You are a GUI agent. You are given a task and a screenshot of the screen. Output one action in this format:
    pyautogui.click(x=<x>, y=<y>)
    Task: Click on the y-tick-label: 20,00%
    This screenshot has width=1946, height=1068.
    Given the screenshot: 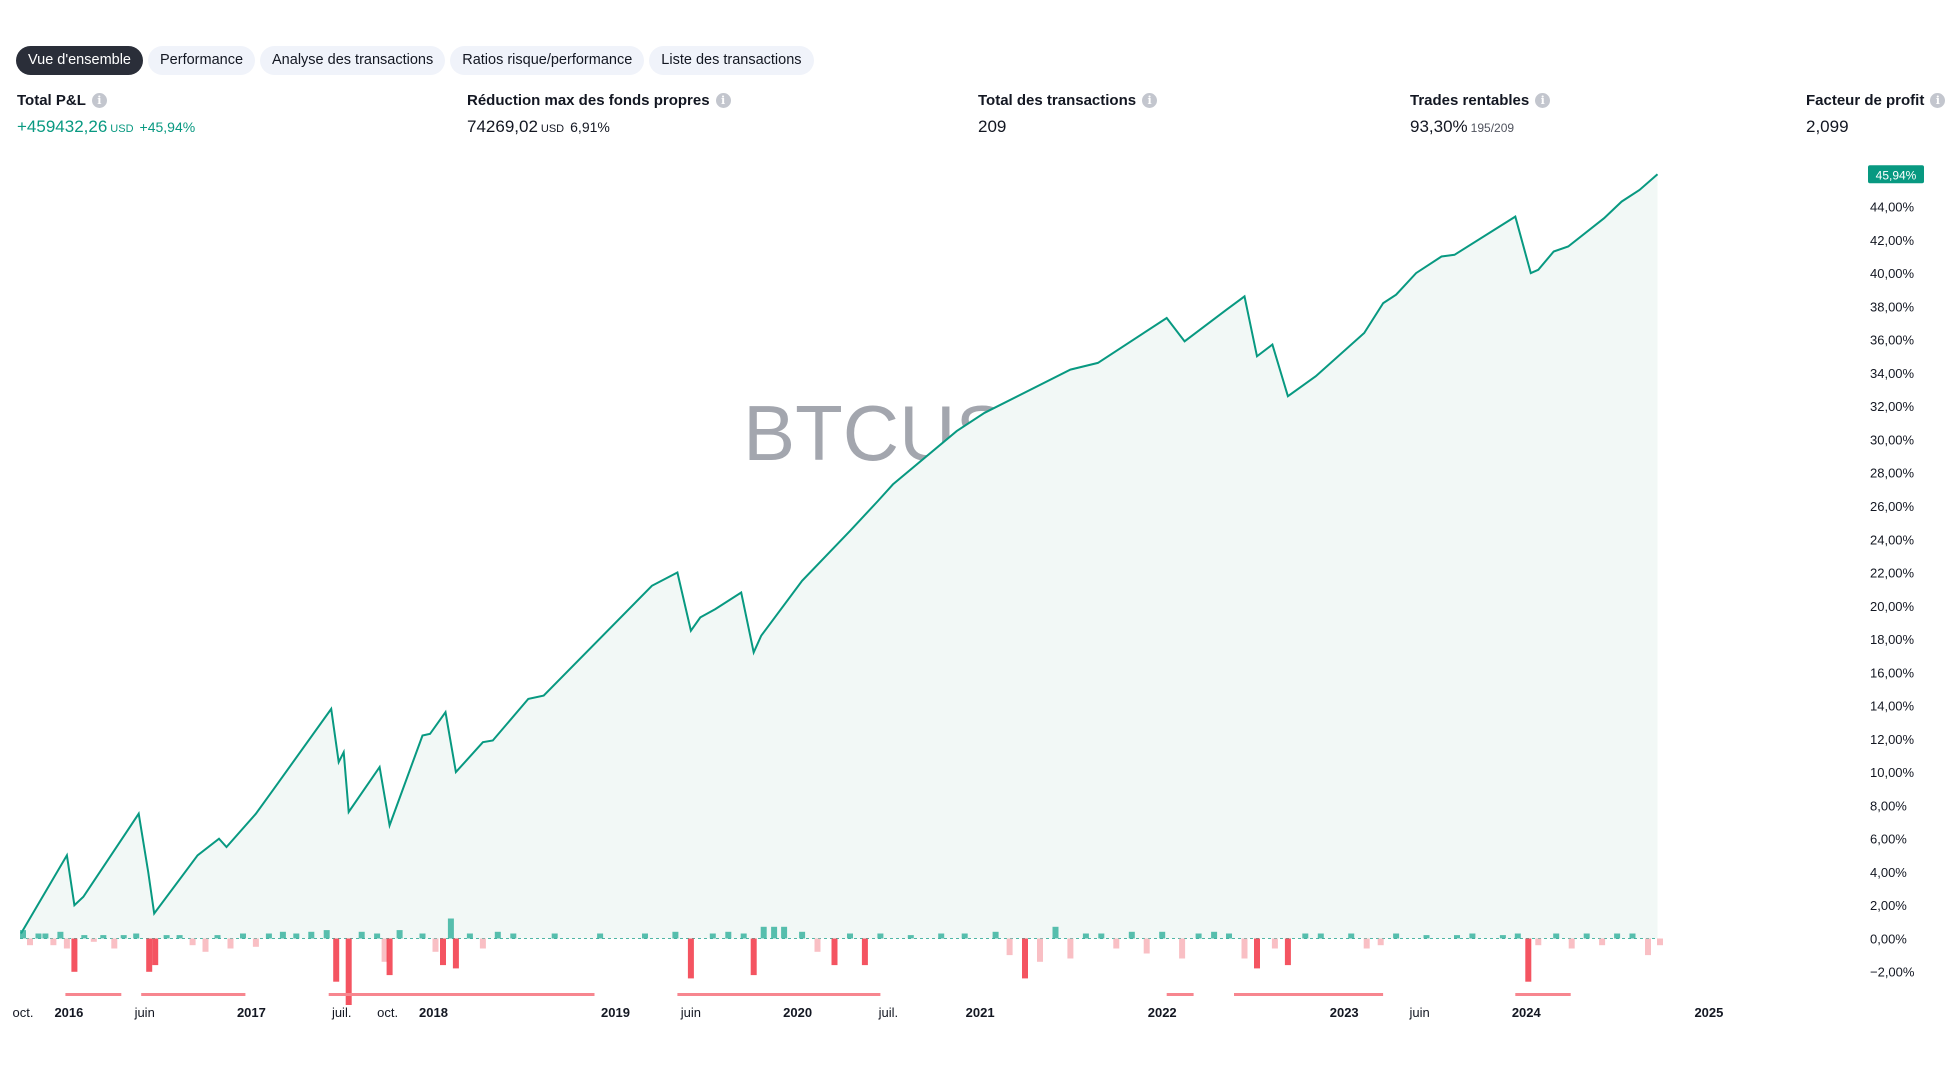 What is the action you would take?
    pyautogui.click(x=1892, y=606)
    